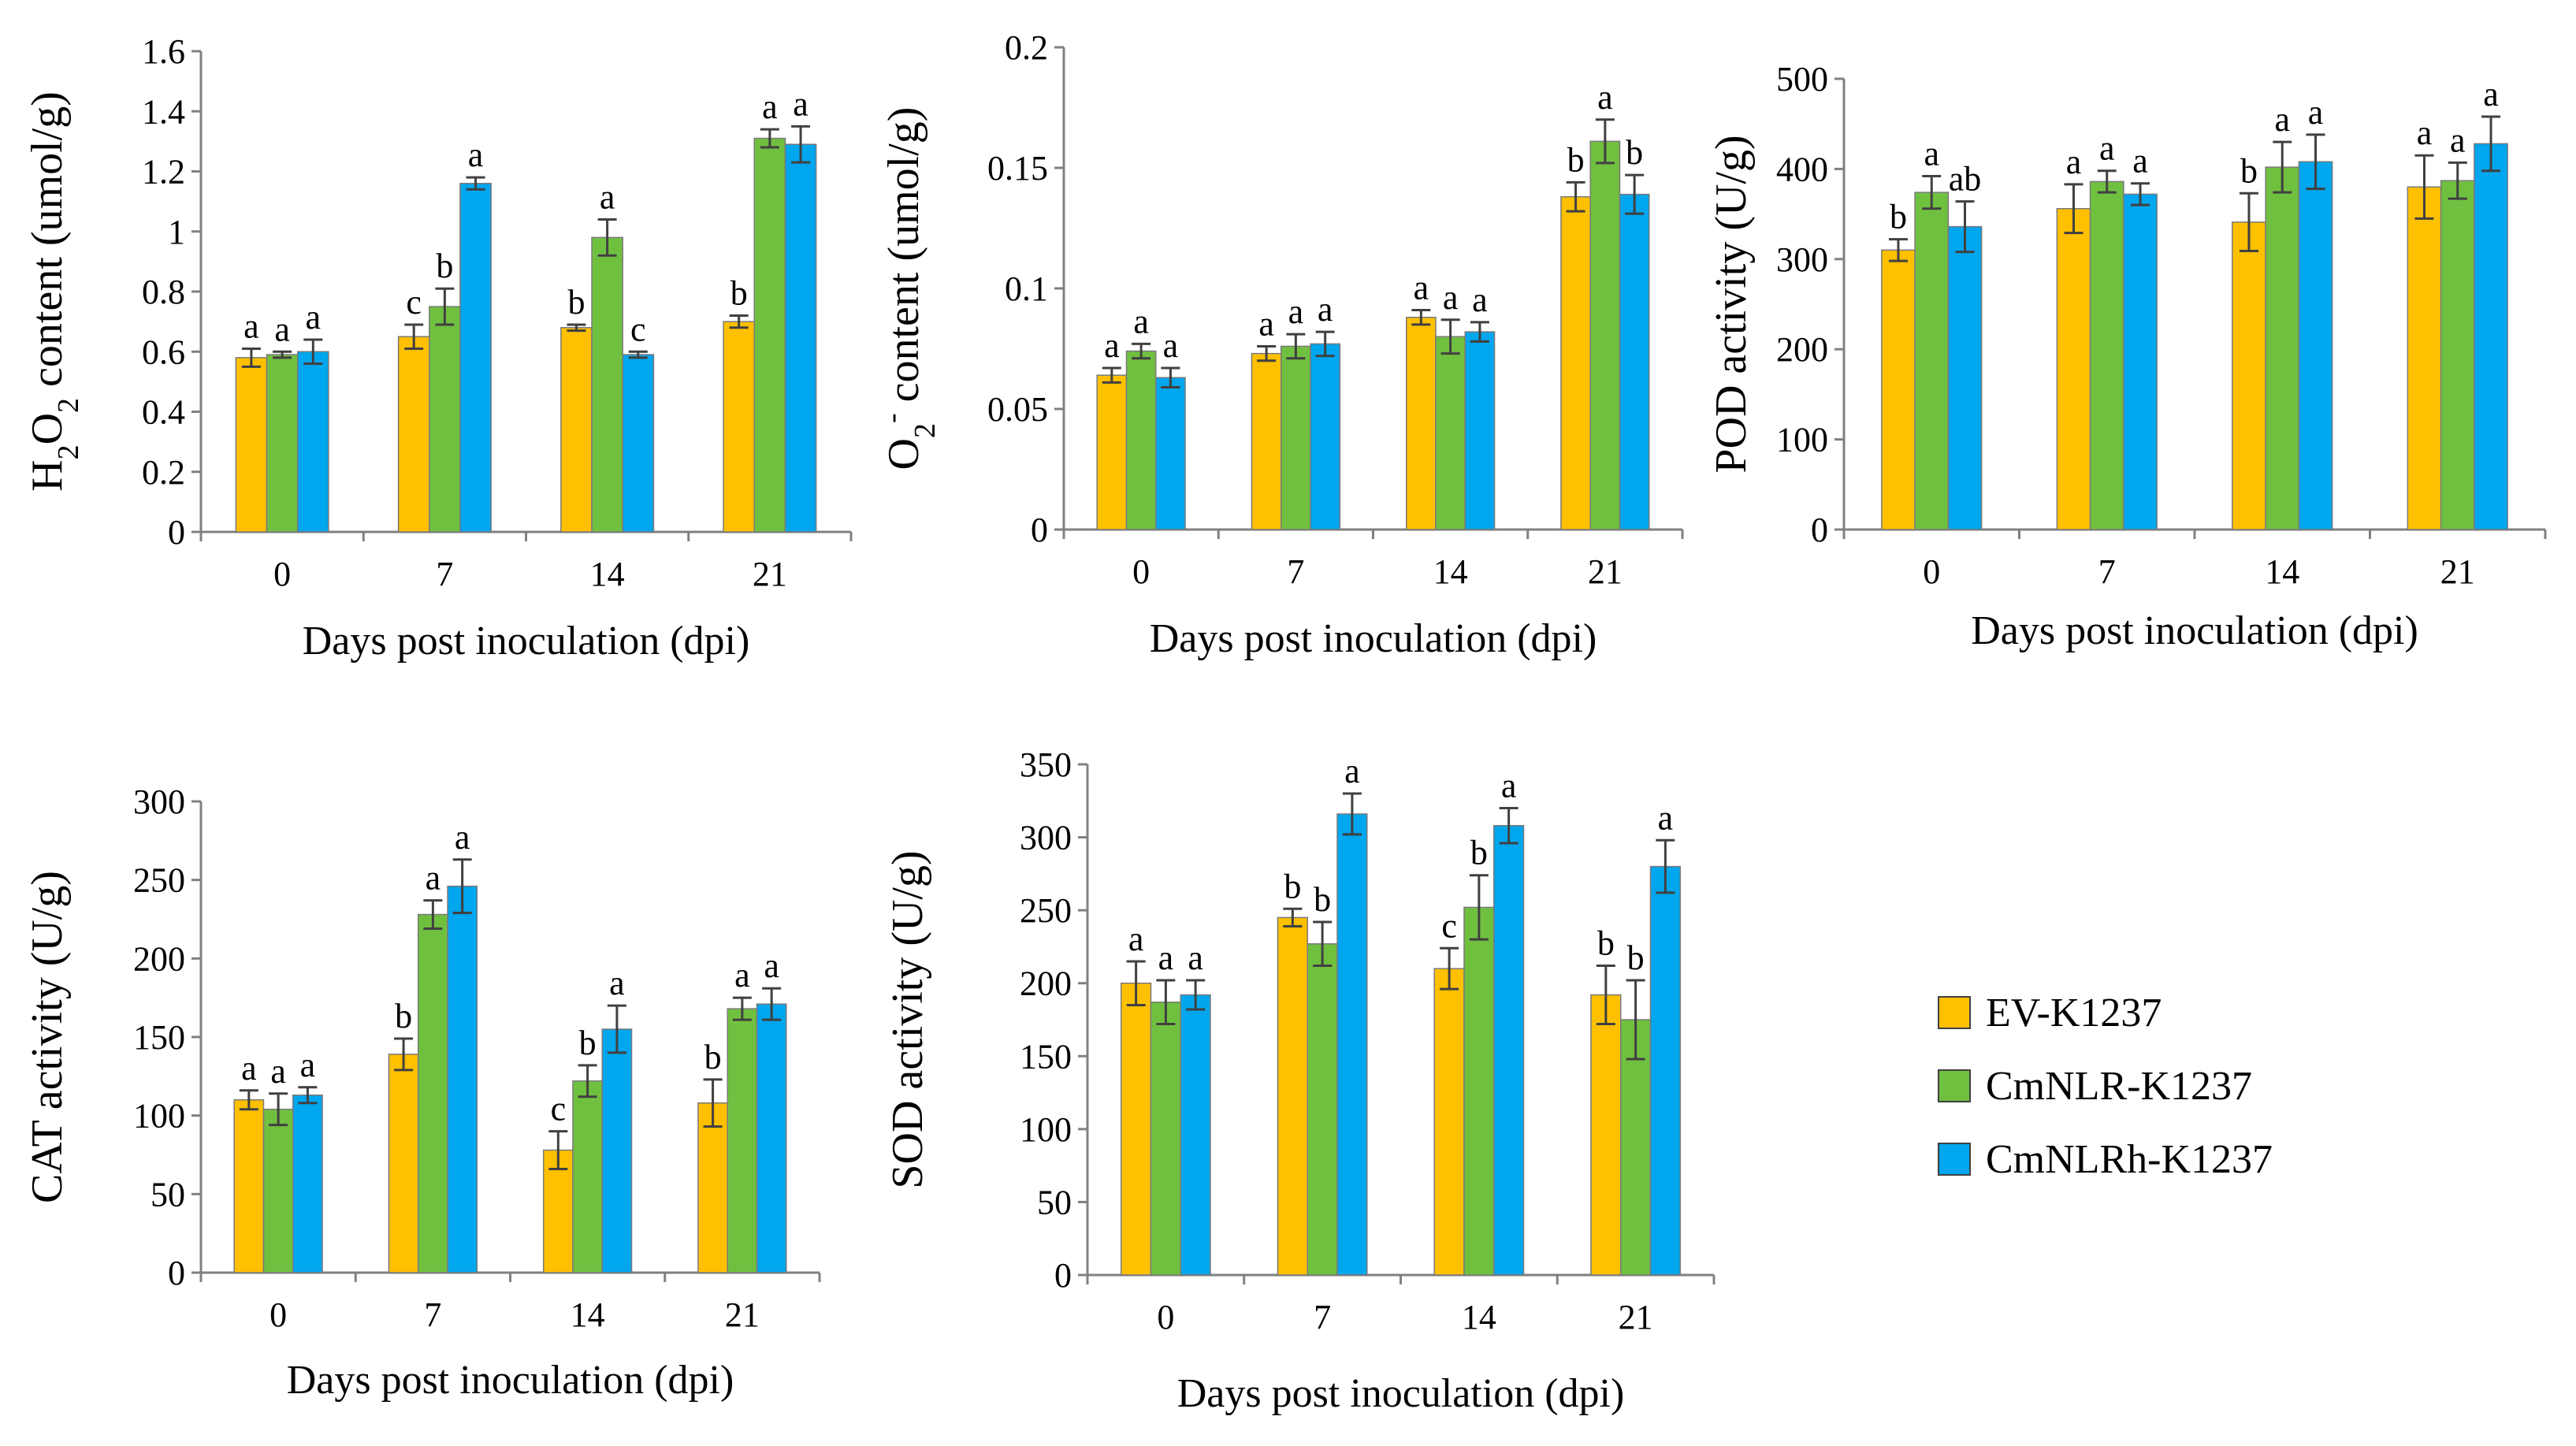 The height and width of the screenshot is (1446, 2576). What do you see at coordinates (47, 1037) in the screenshot?
I see `y-axis-label: CAT activity (U/g)` at bounding box center [47, 1037].